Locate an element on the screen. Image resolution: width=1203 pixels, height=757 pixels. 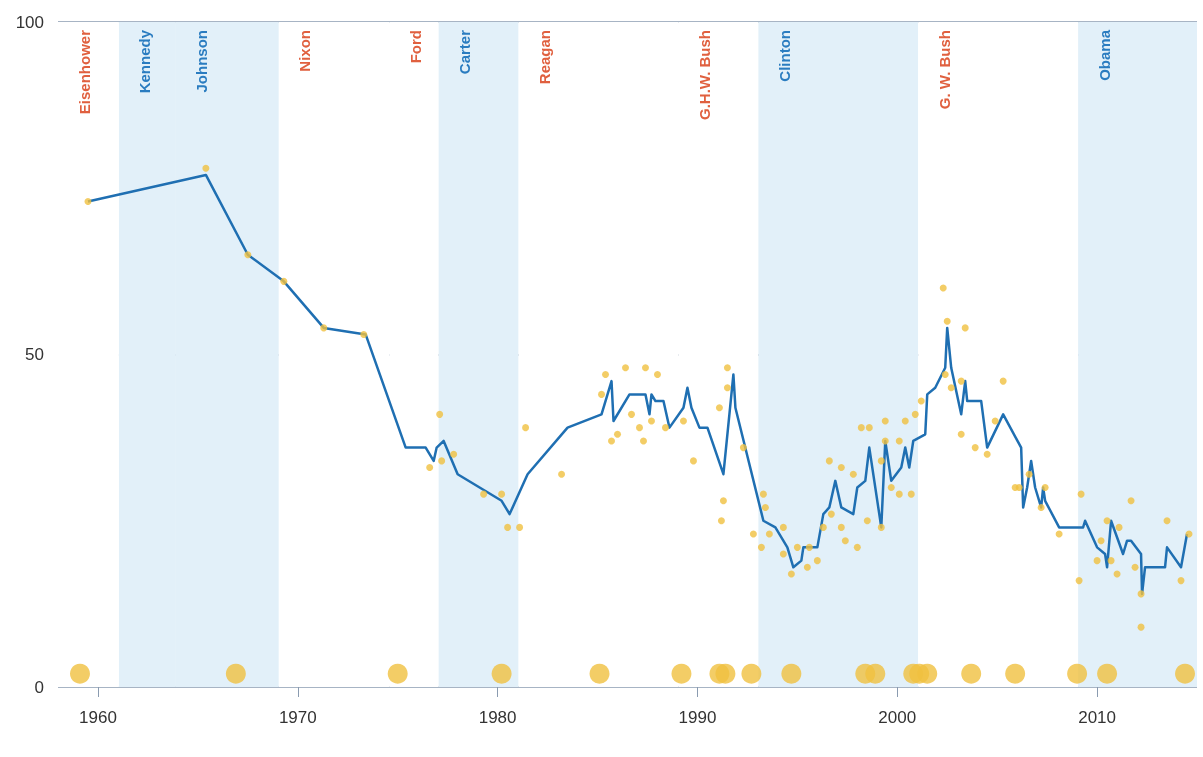
band-label: Reagan is located at coordinates (545, 57).